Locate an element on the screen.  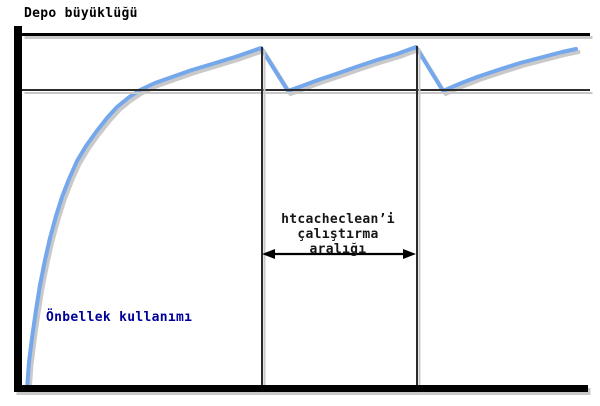
y-axis is located at coordinates (18, 209).